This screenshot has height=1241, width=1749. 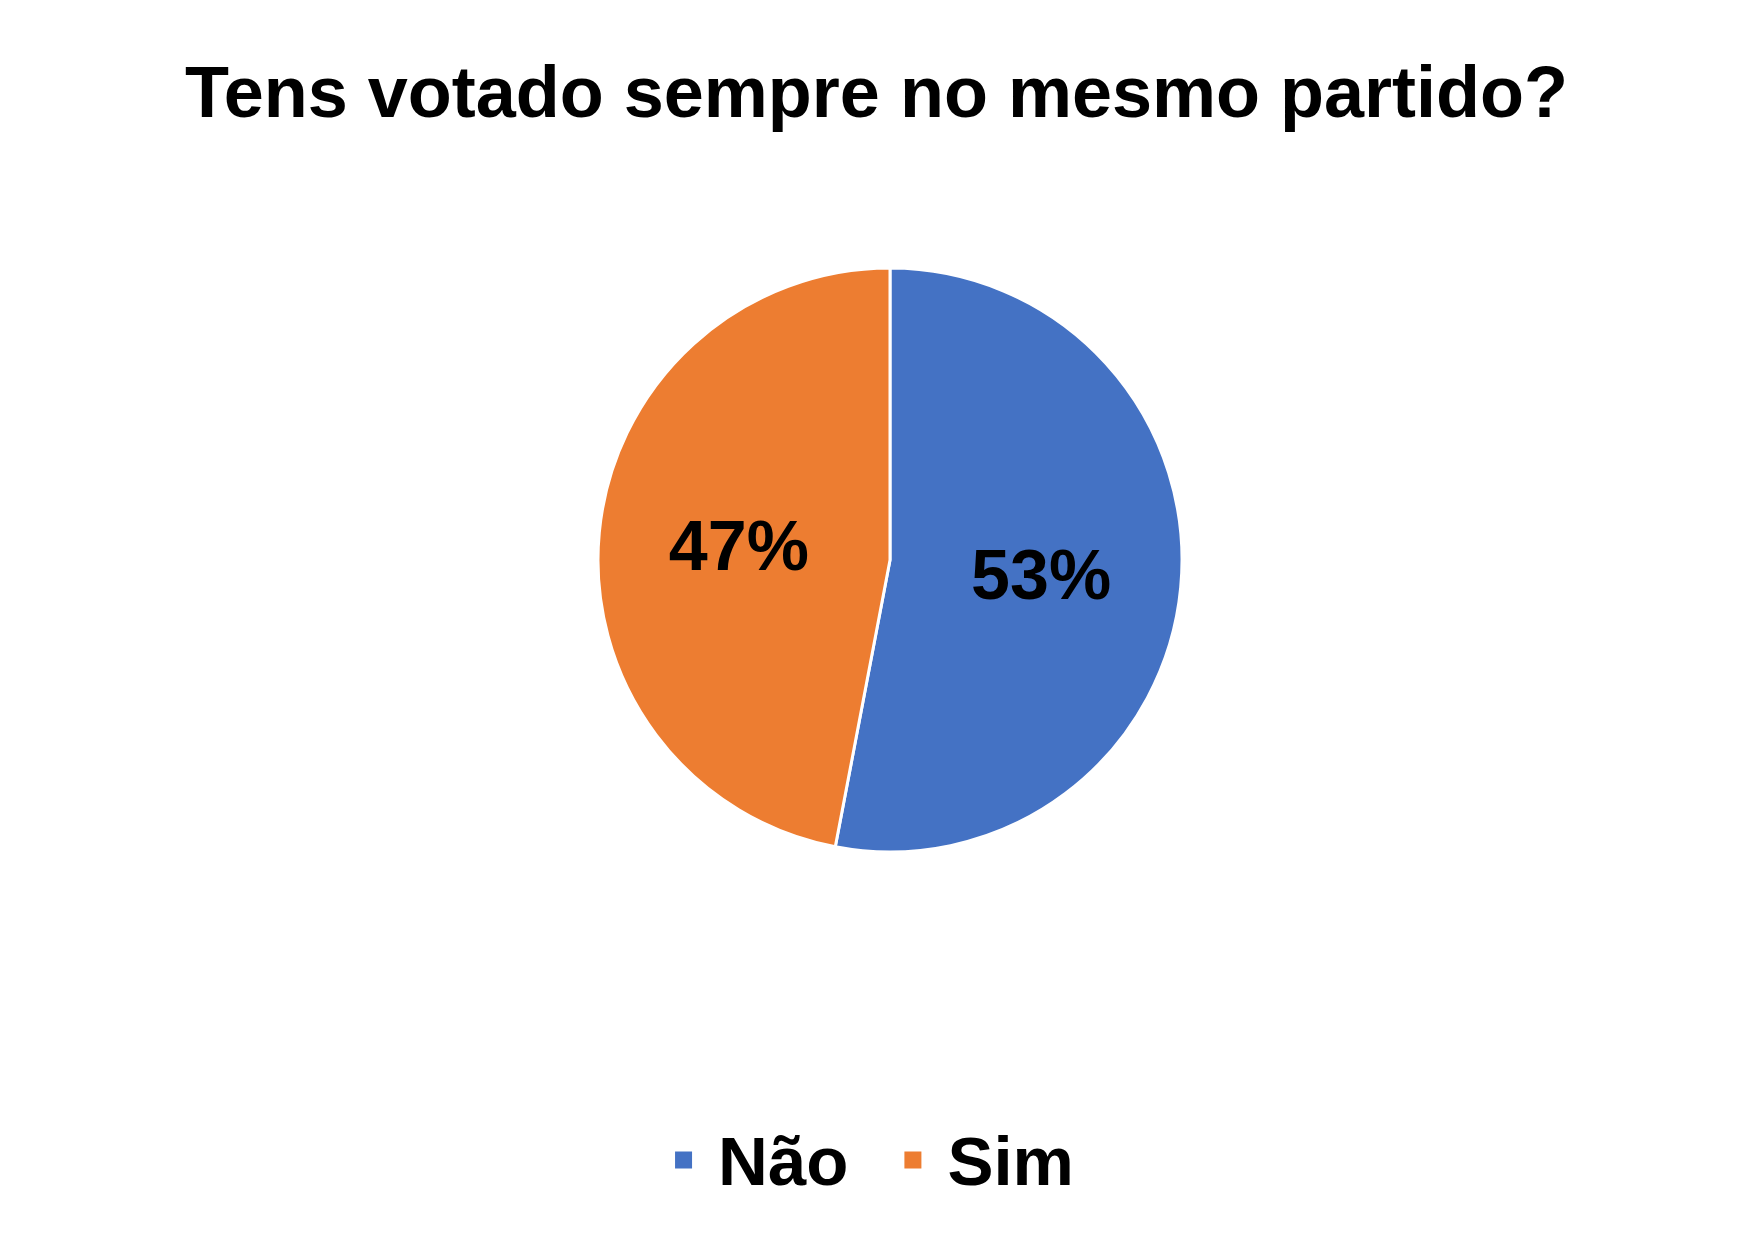 What do you see at coordinates (738, 546) in the screenshot?
I see `data-label: 47%` at bounding box center [738, 546].